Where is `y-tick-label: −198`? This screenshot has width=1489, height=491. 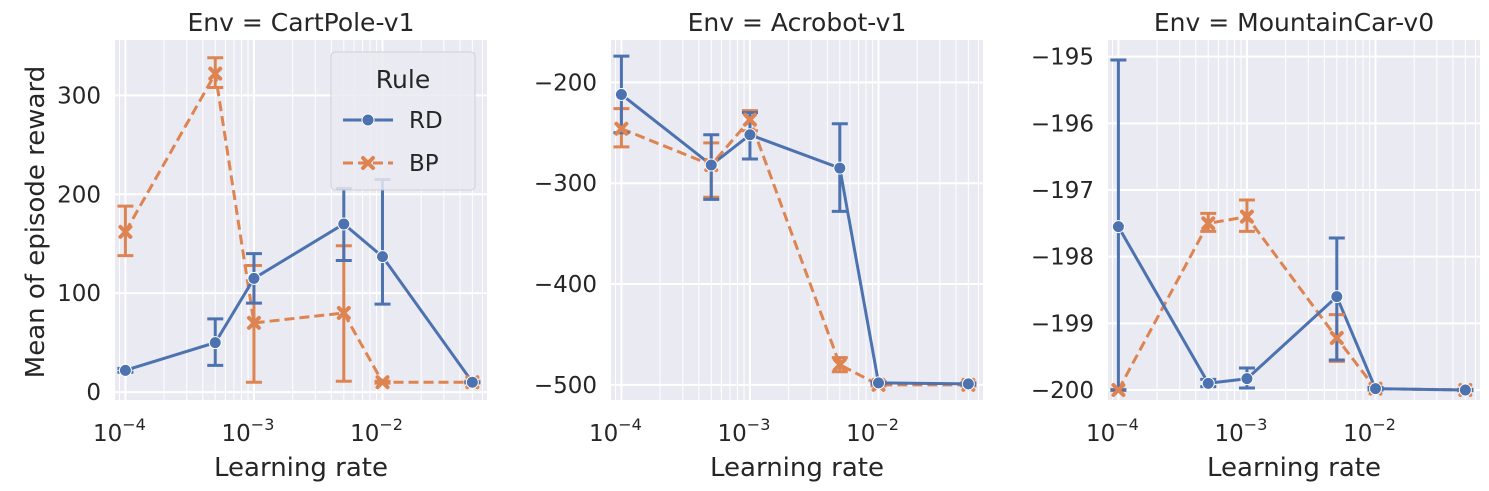
y-tick-label: −198 is located at coordinates (1062, 258).